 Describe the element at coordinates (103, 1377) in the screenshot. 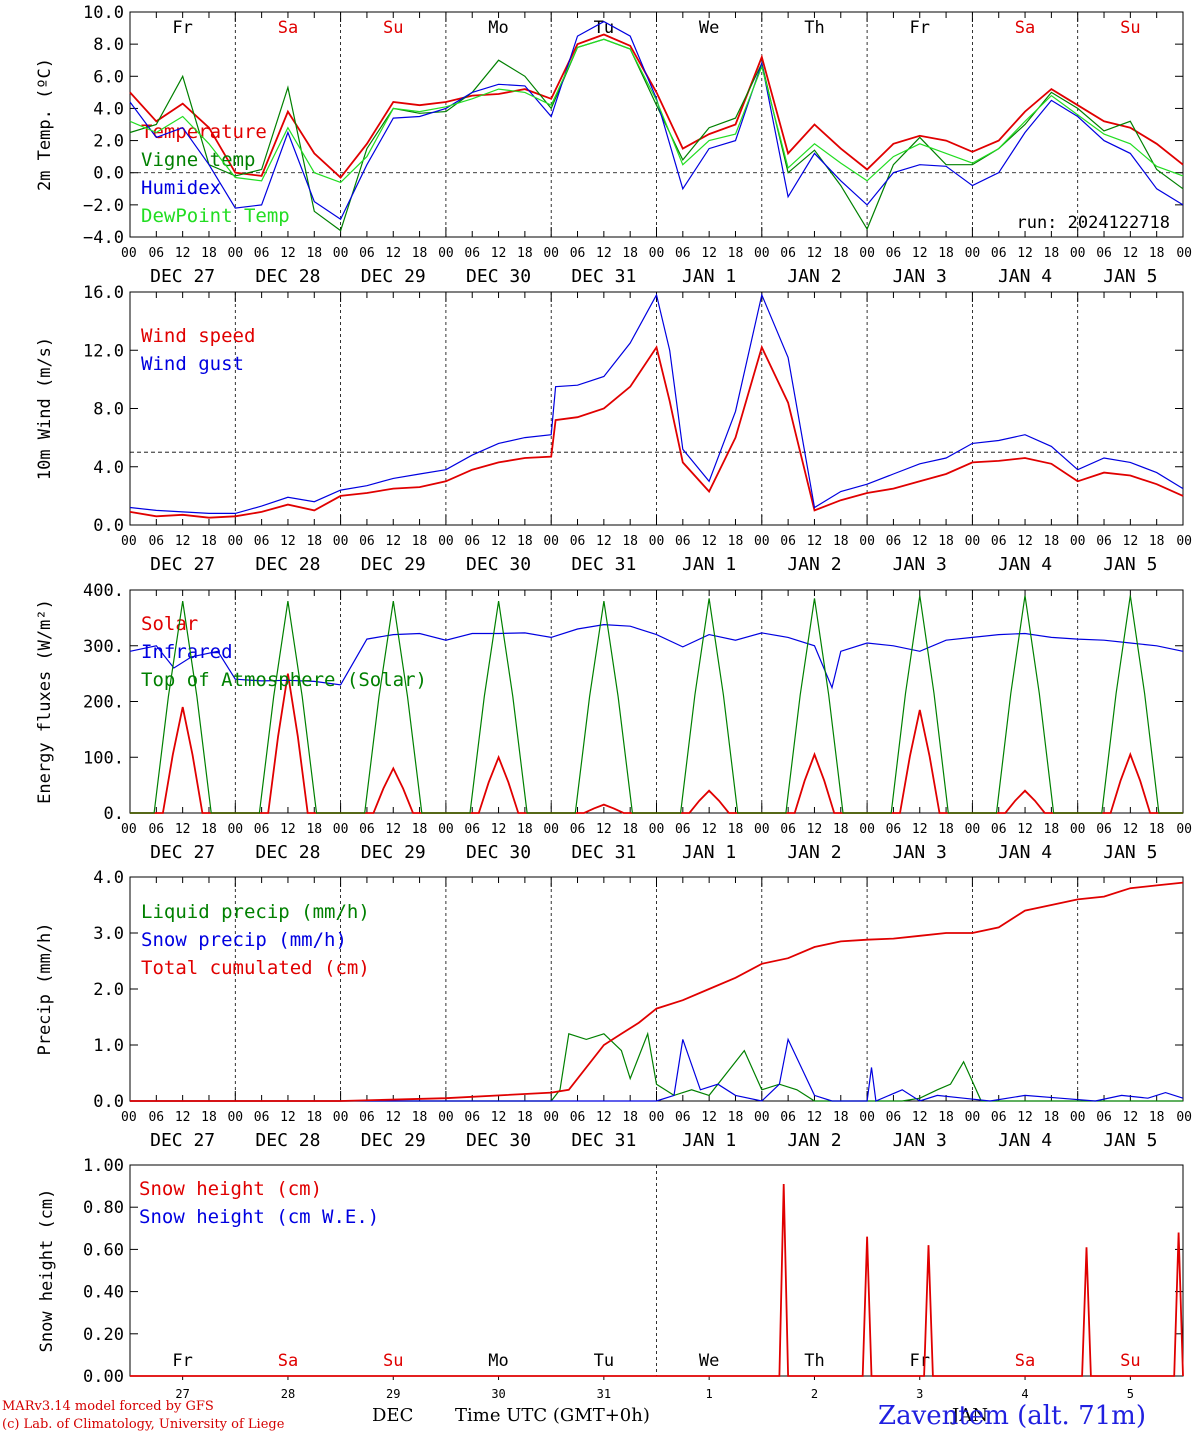

I see `y-tick-label: 0.00` at that location.